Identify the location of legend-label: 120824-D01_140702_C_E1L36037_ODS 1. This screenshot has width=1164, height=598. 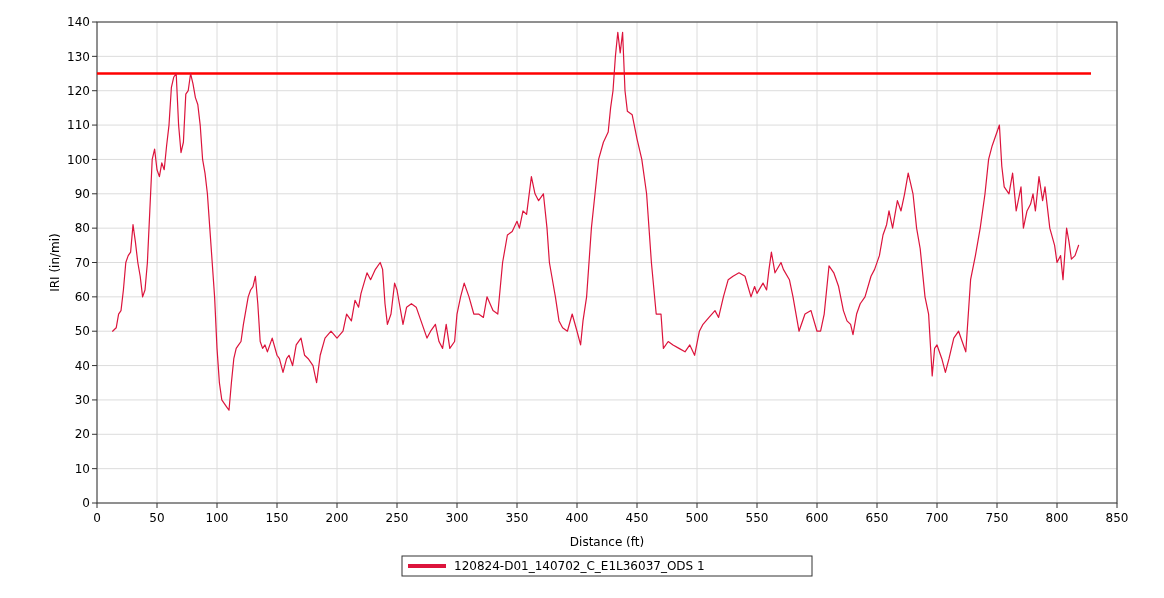
(579, 566).